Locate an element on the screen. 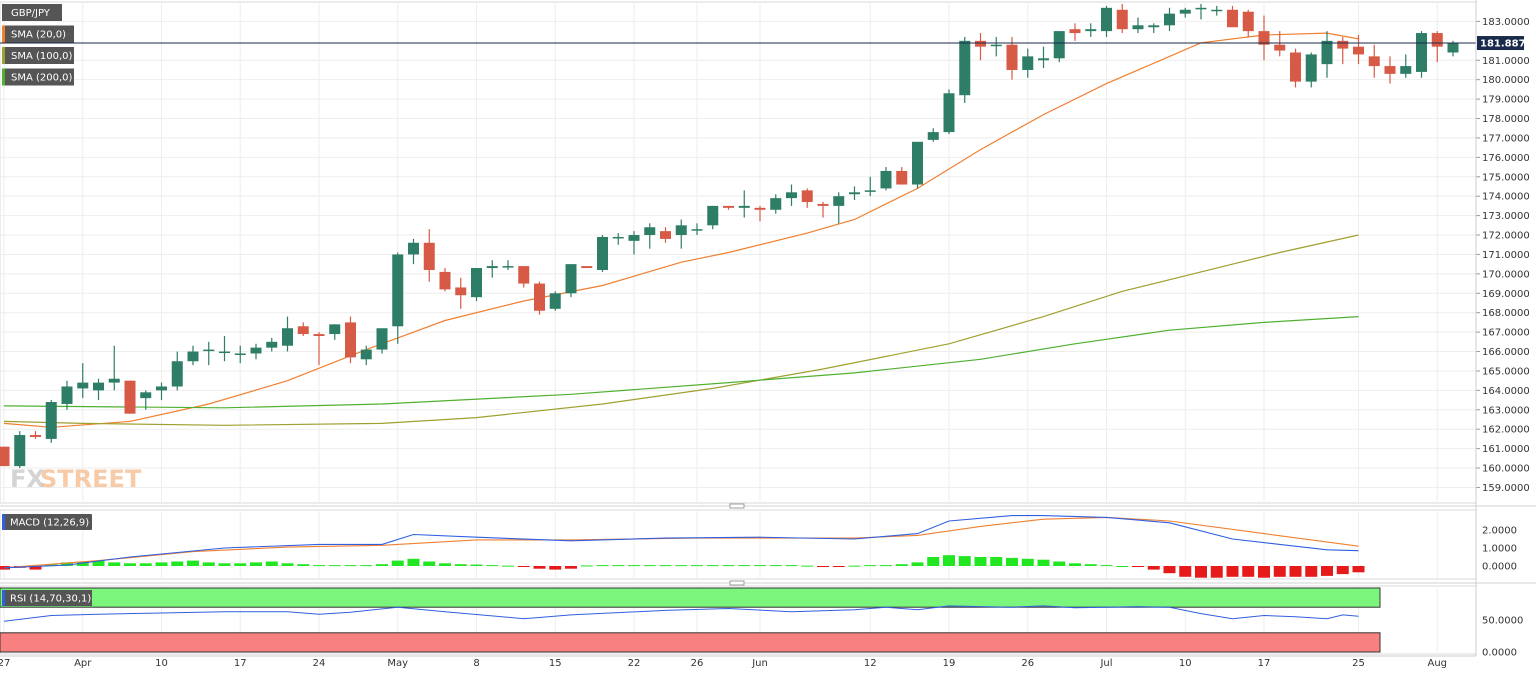 This screenshot has height=674, width=1536. legend-item: GBP/JPY is located at coordinates (32, 12).